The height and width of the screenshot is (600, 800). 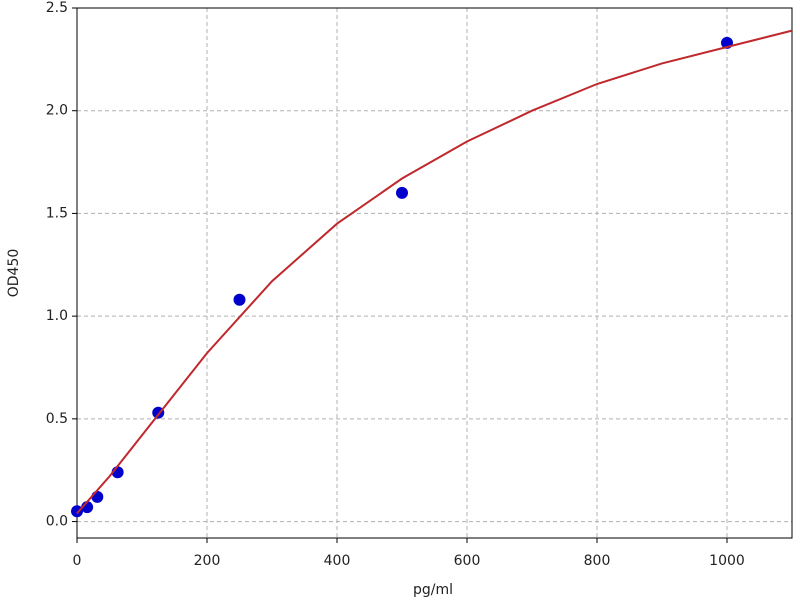 What do you see at coordinates (57, 111) in the screenshot?
I see `y-tick-label: 2.0` at bounding box center [57, 111].